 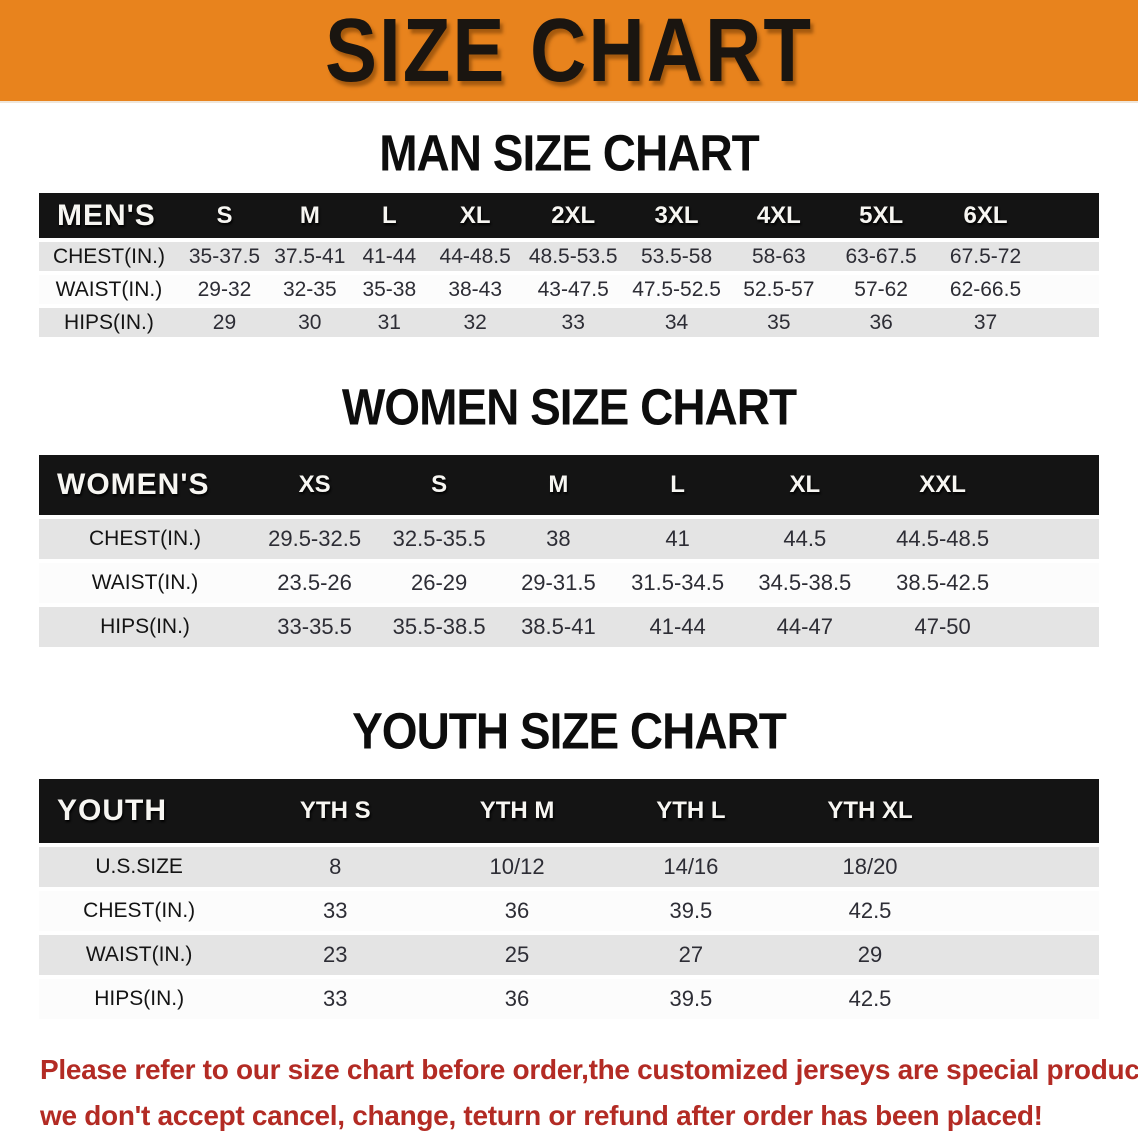 What do you see at coordinates (677, 539) in the screenshot?
I see `size-value-cell: 41` at bounding box center [677, 539].